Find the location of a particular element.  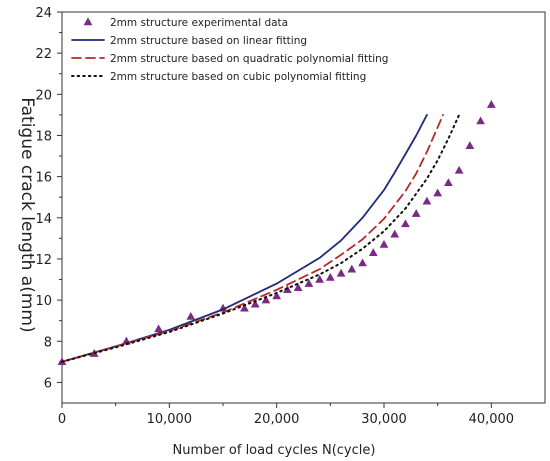

y-tick-label: 16 is located at coordinates (43, 178).